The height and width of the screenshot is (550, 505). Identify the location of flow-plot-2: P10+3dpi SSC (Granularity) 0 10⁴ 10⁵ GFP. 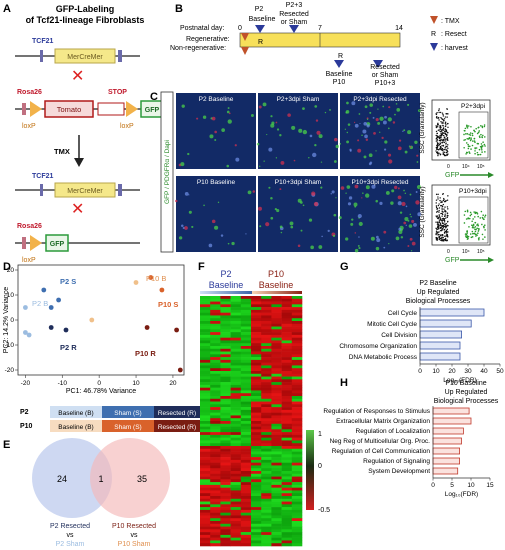
(456, 224).